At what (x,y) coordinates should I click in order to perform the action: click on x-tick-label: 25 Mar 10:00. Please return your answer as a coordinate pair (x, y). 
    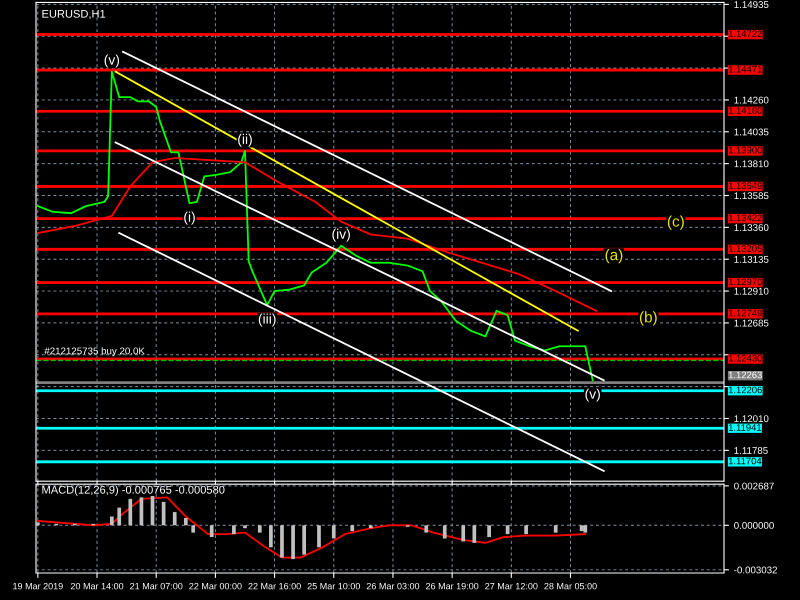
    Looking at the image, I should click on (334, 586).